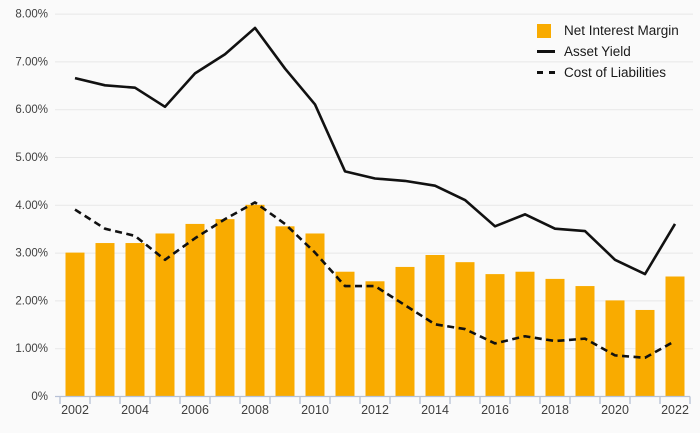 The image size is (700, 433). Describe the element at coordinates (495, 335) in the screenshot. I see `bar-2016` at that location.